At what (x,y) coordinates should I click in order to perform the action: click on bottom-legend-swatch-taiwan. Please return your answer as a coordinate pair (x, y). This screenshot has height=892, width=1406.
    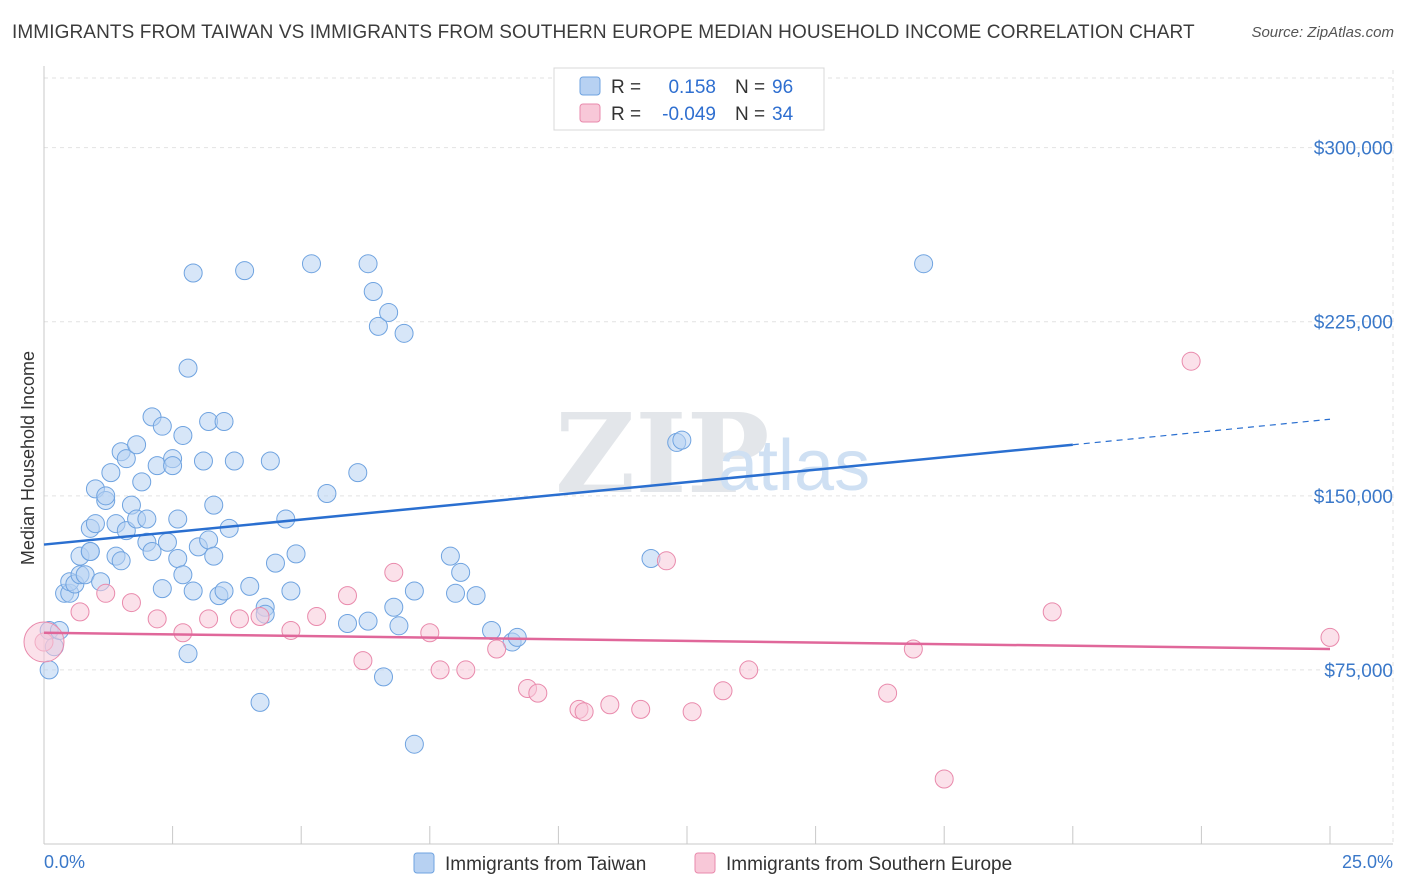
    Looking at the image, I should click on (424, 863).